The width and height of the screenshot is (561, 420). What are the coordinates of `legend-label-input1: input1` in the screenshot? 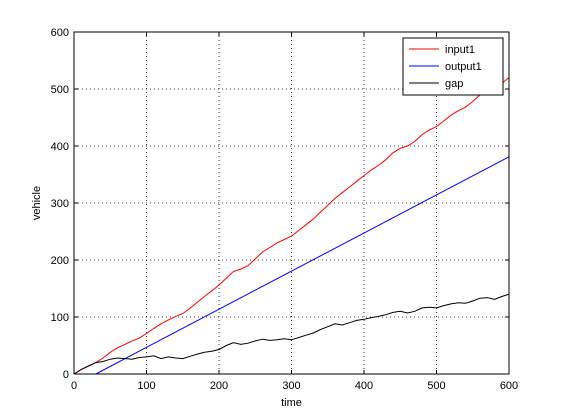 It's located at (460, 50).